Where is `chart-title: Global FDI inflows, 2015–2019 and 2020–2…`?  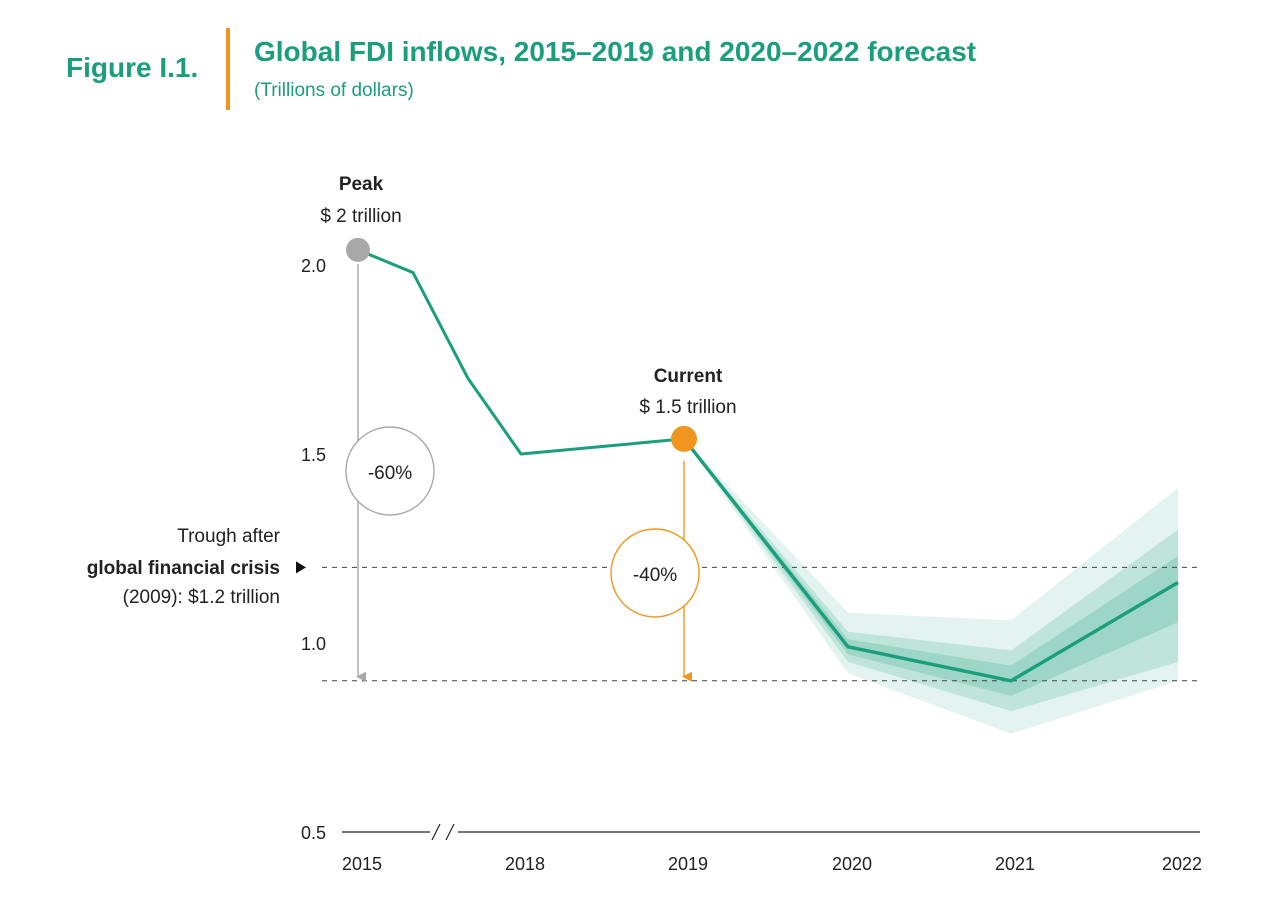 chart-title: Global FDI inflows, 2015–2019 and 2020–2… is located at coordinates (615, 51).